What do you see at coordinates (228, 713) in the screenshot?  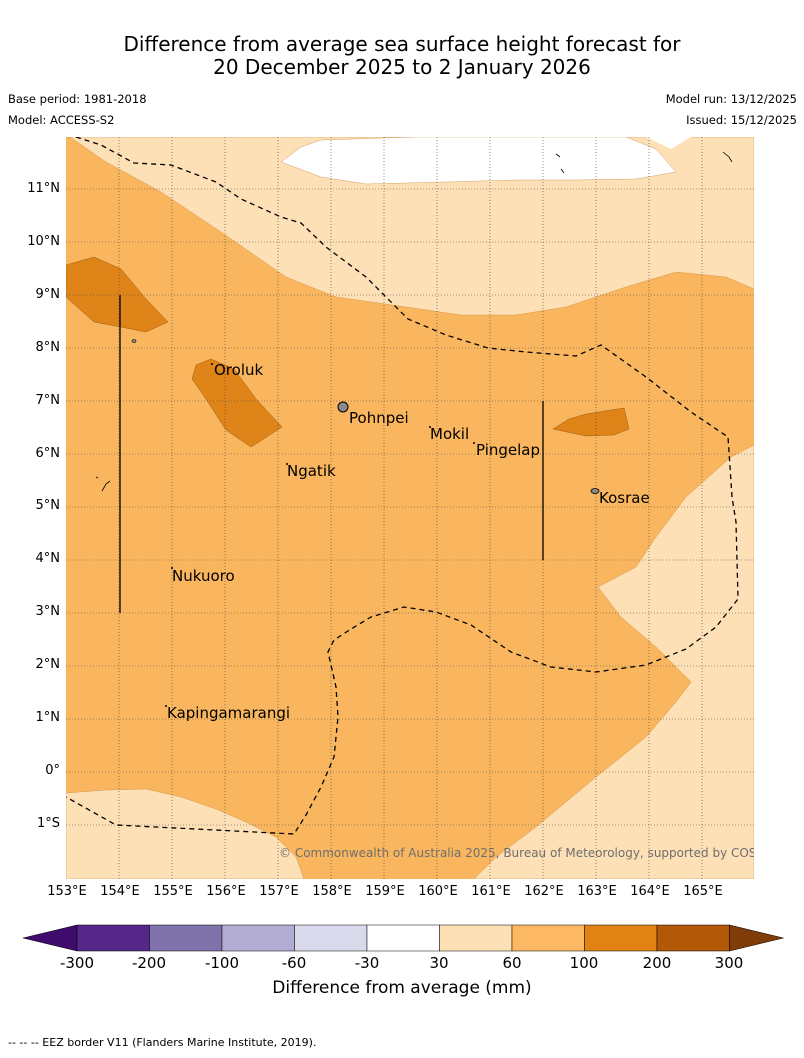 I see `place-label-kapingamarangi: Kapingamarangi` at bounding box center [228, 713].